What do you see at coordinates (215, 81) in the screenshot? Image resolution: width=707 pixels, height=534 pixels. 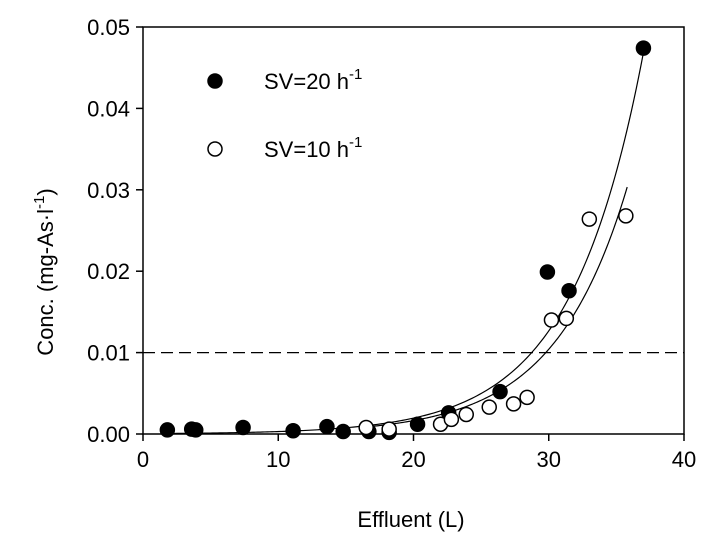 I see `legend-marker-sv20` at bounding box center [215, 81].